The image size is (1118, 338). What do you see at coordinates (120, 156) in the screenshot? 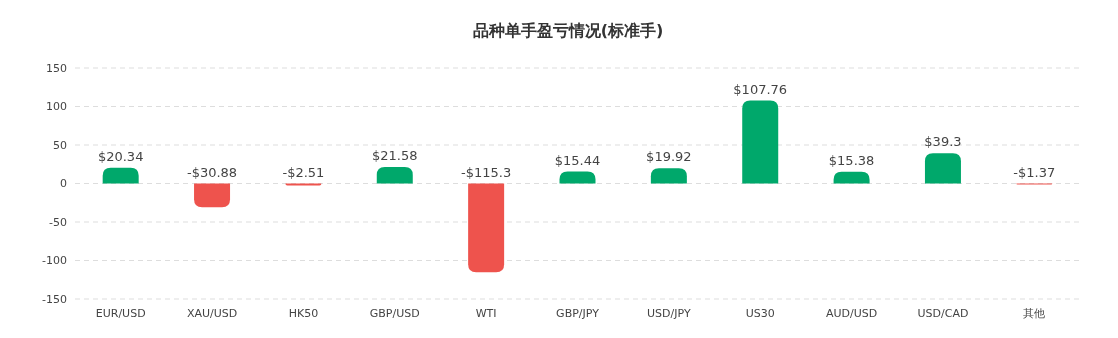
I see `data-label: $20.34` at bounding box center [120, 156].